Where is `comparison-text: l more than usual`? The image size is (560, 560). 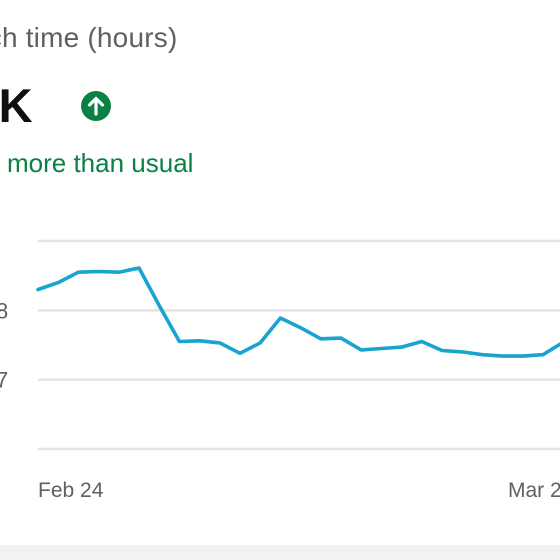 comparison-text: l more than usual is located at coordinates (97, 163).